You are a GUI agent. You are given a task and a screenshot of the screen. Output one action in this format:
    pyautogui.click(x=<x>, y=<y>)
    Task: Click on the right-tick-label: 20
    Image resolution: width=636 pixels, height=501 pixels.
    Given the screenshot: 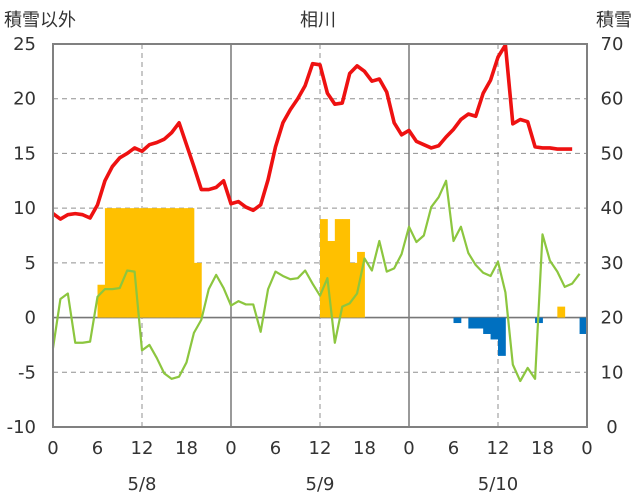 What is the action you would take?
    pyautogui.click(x=612, y=318)
    